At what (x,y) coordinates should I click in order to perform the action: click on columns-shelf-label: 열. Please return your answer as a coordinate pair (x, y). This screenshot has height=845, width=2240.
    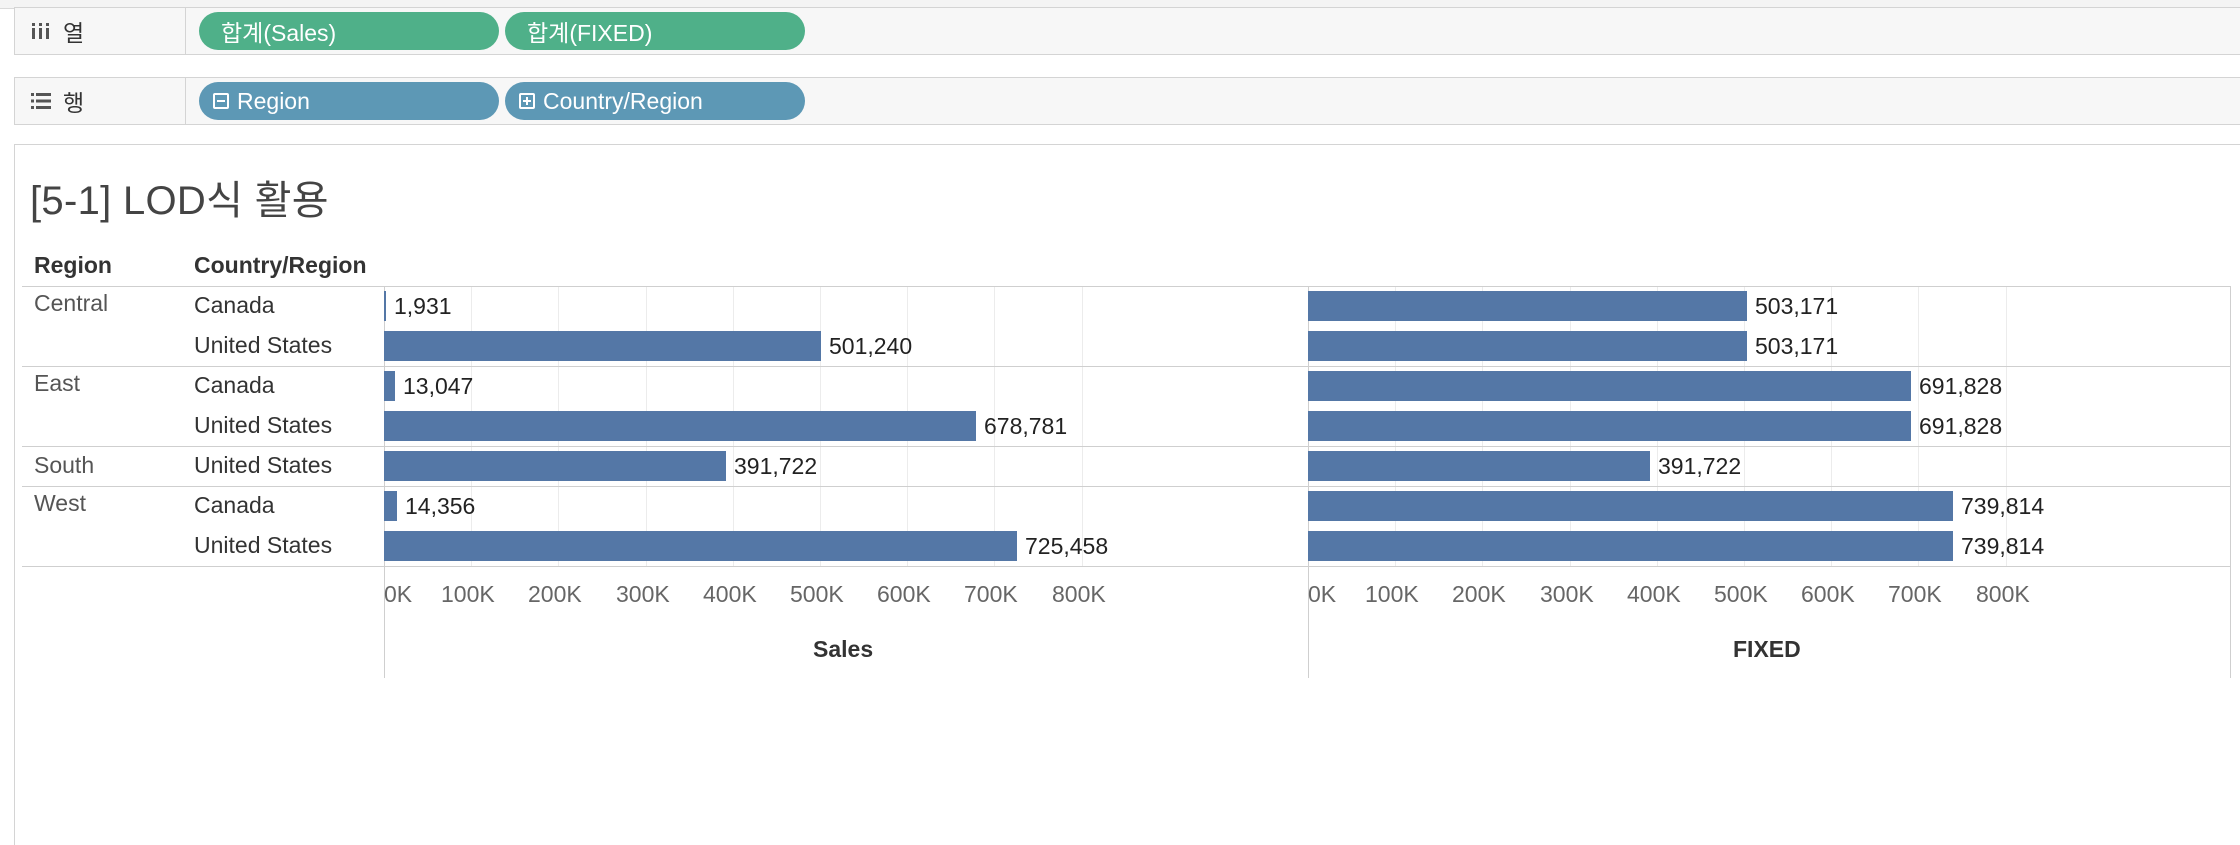
    Looking at the image, I should click on (100, 31).